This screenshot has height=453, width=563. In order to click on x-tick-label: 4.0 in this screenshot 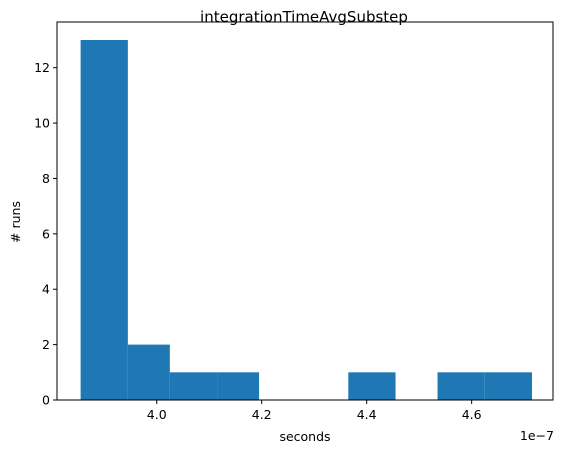, I will do `click(157, 414)`.